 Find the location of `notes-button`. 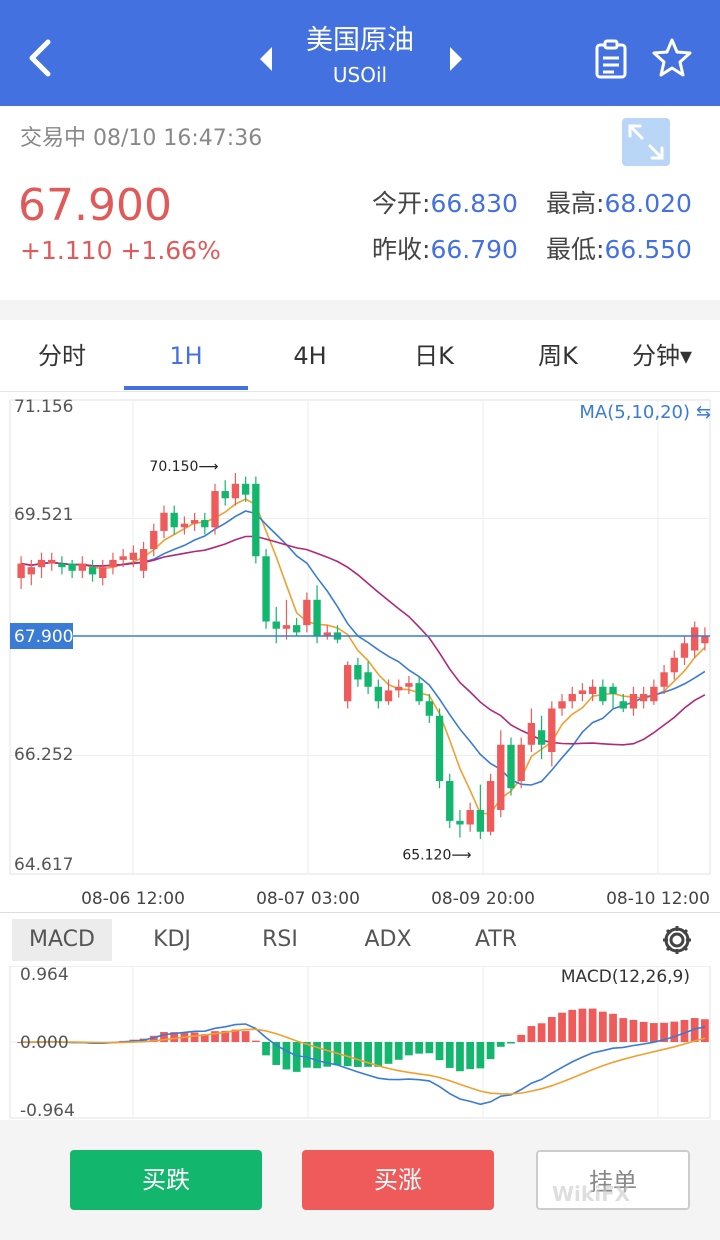

notes-button is located at coordinates (611, 59).